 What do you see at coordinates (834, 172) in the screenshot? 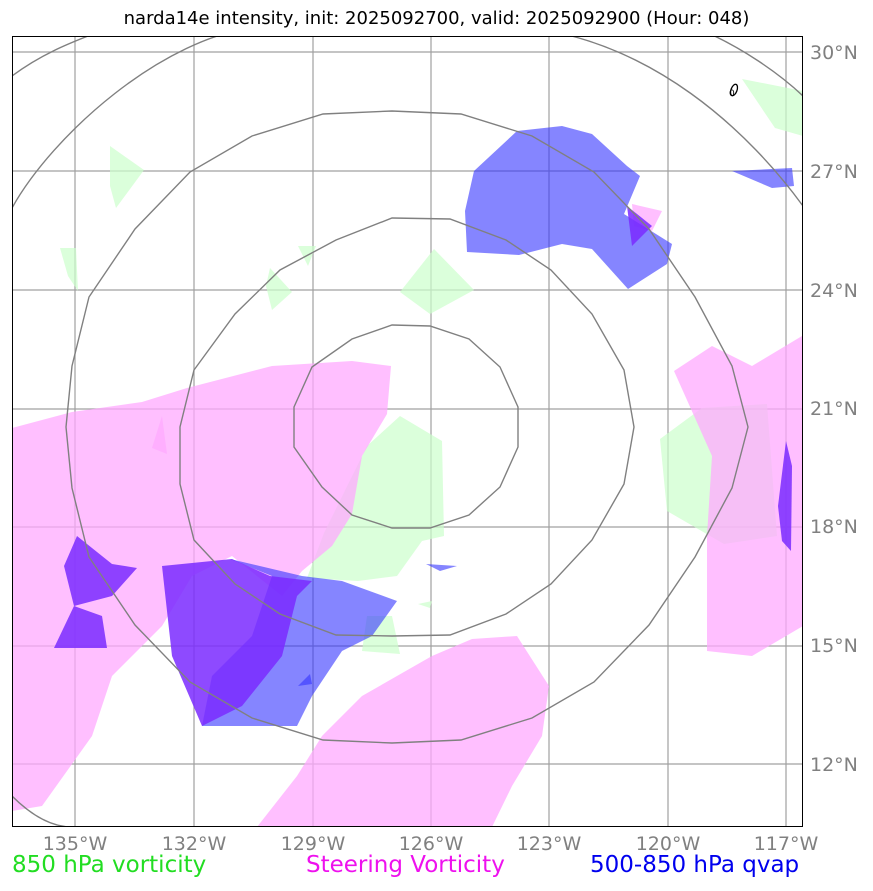
I see `lat-label: 27°N` at bounding box center [834, 172].